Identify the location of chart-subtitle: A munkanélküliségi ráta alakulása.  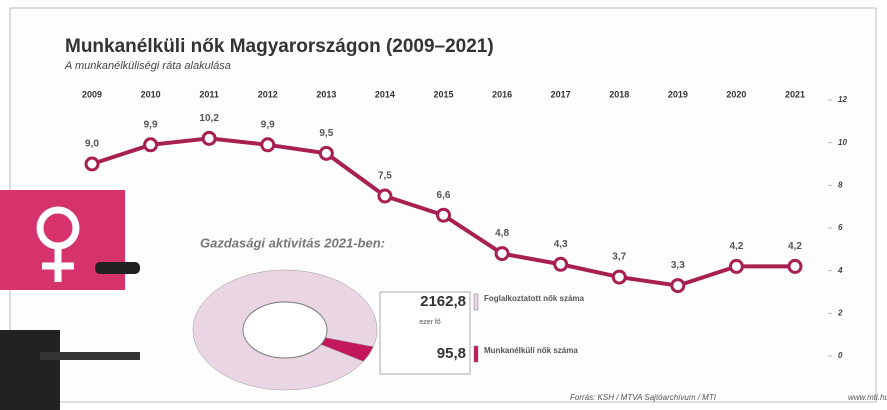
(147, 66).